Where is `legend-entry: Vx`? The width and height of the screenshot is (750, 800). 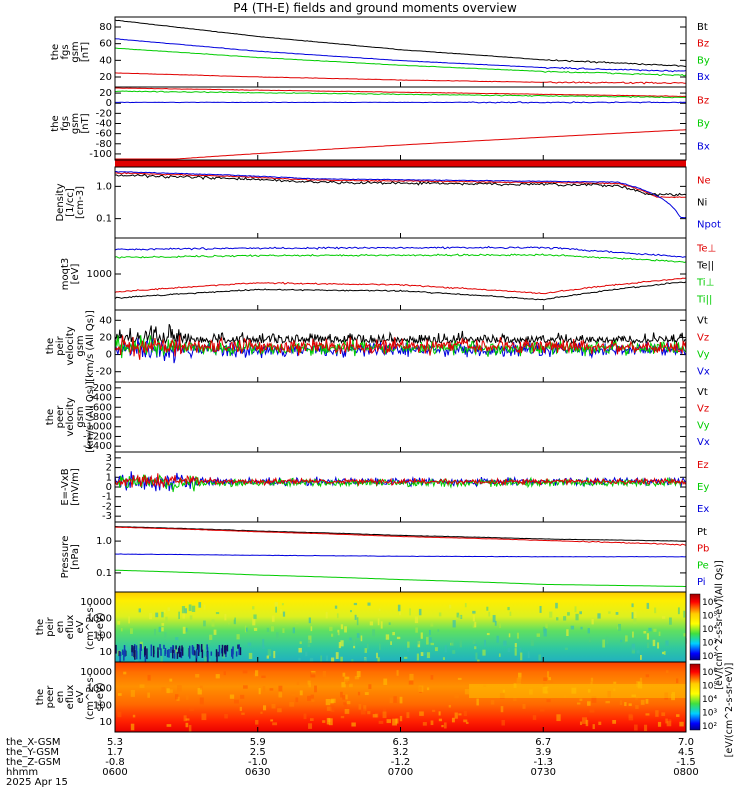
legend-entry: Vx is located at coordinates (703, 372).